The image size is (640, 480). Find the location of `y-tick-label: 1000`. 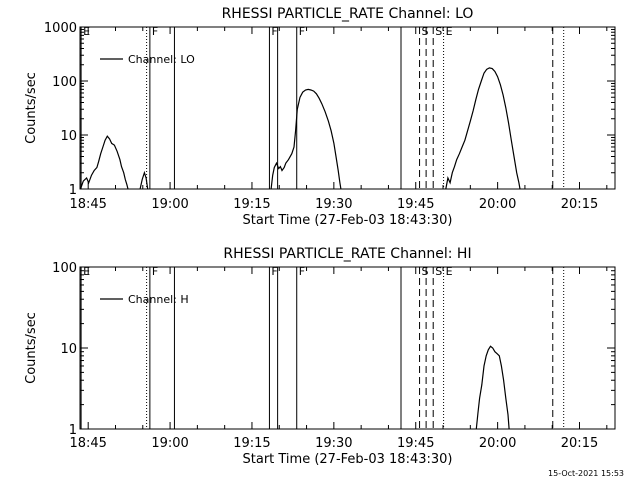

y-tick-label: 1000 is located at coordinates (60, 28).